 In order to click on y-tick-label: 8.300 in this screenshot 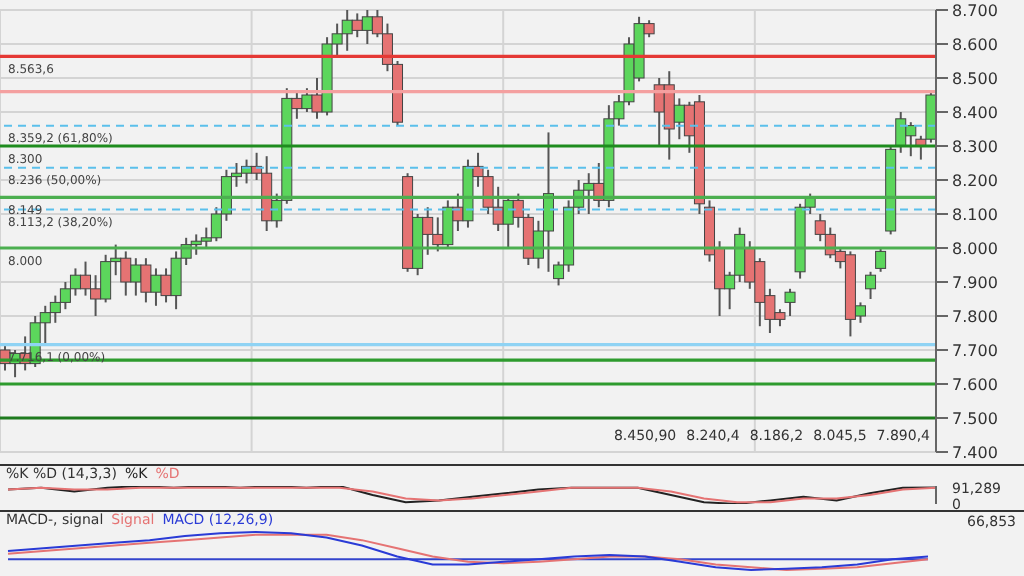, I will do `click(975, 146)`.